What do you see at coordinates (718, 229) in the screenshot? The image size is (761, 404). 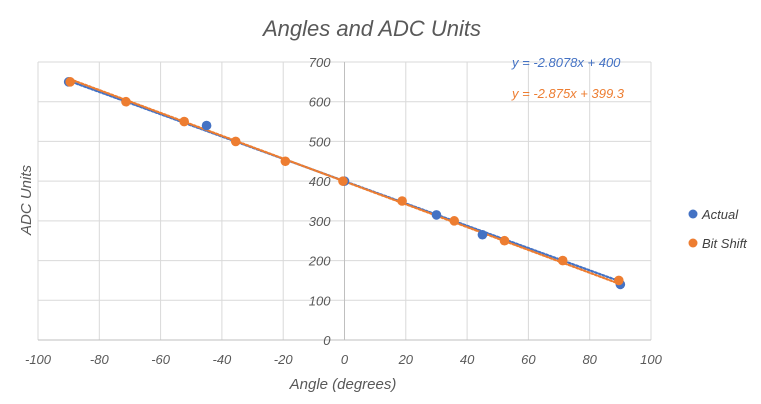 I see `legend: Actual Bit Shift` at bounding box center [718, 229].